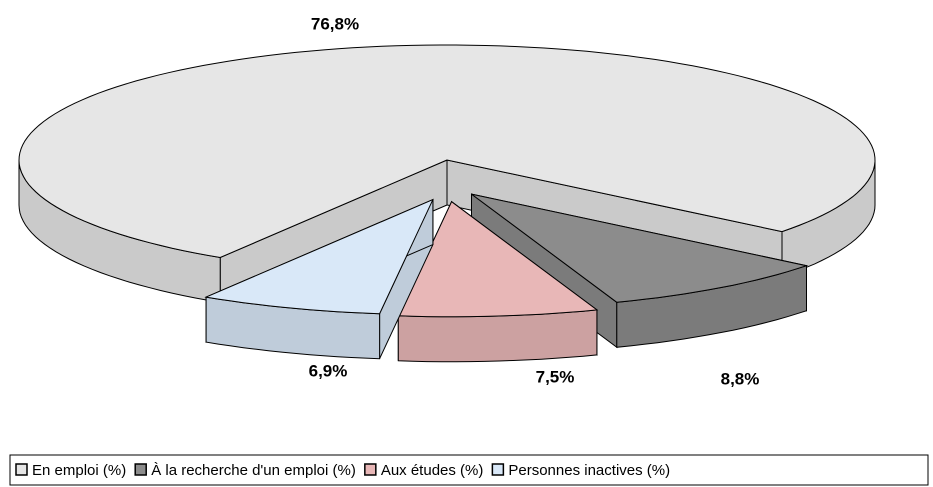 The width and height of the screenshot is (933, 487). What do you see at coordinates (555, 376) in the screenshot?
I see `data-label: 7,5%` at bounding box center [555, 376].